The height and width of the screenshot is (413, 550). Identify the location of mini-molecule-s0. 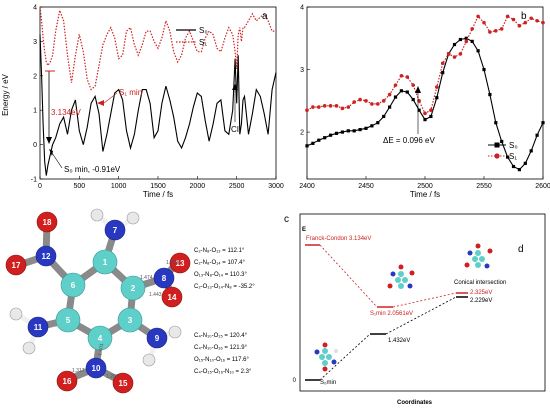
(326, 357).